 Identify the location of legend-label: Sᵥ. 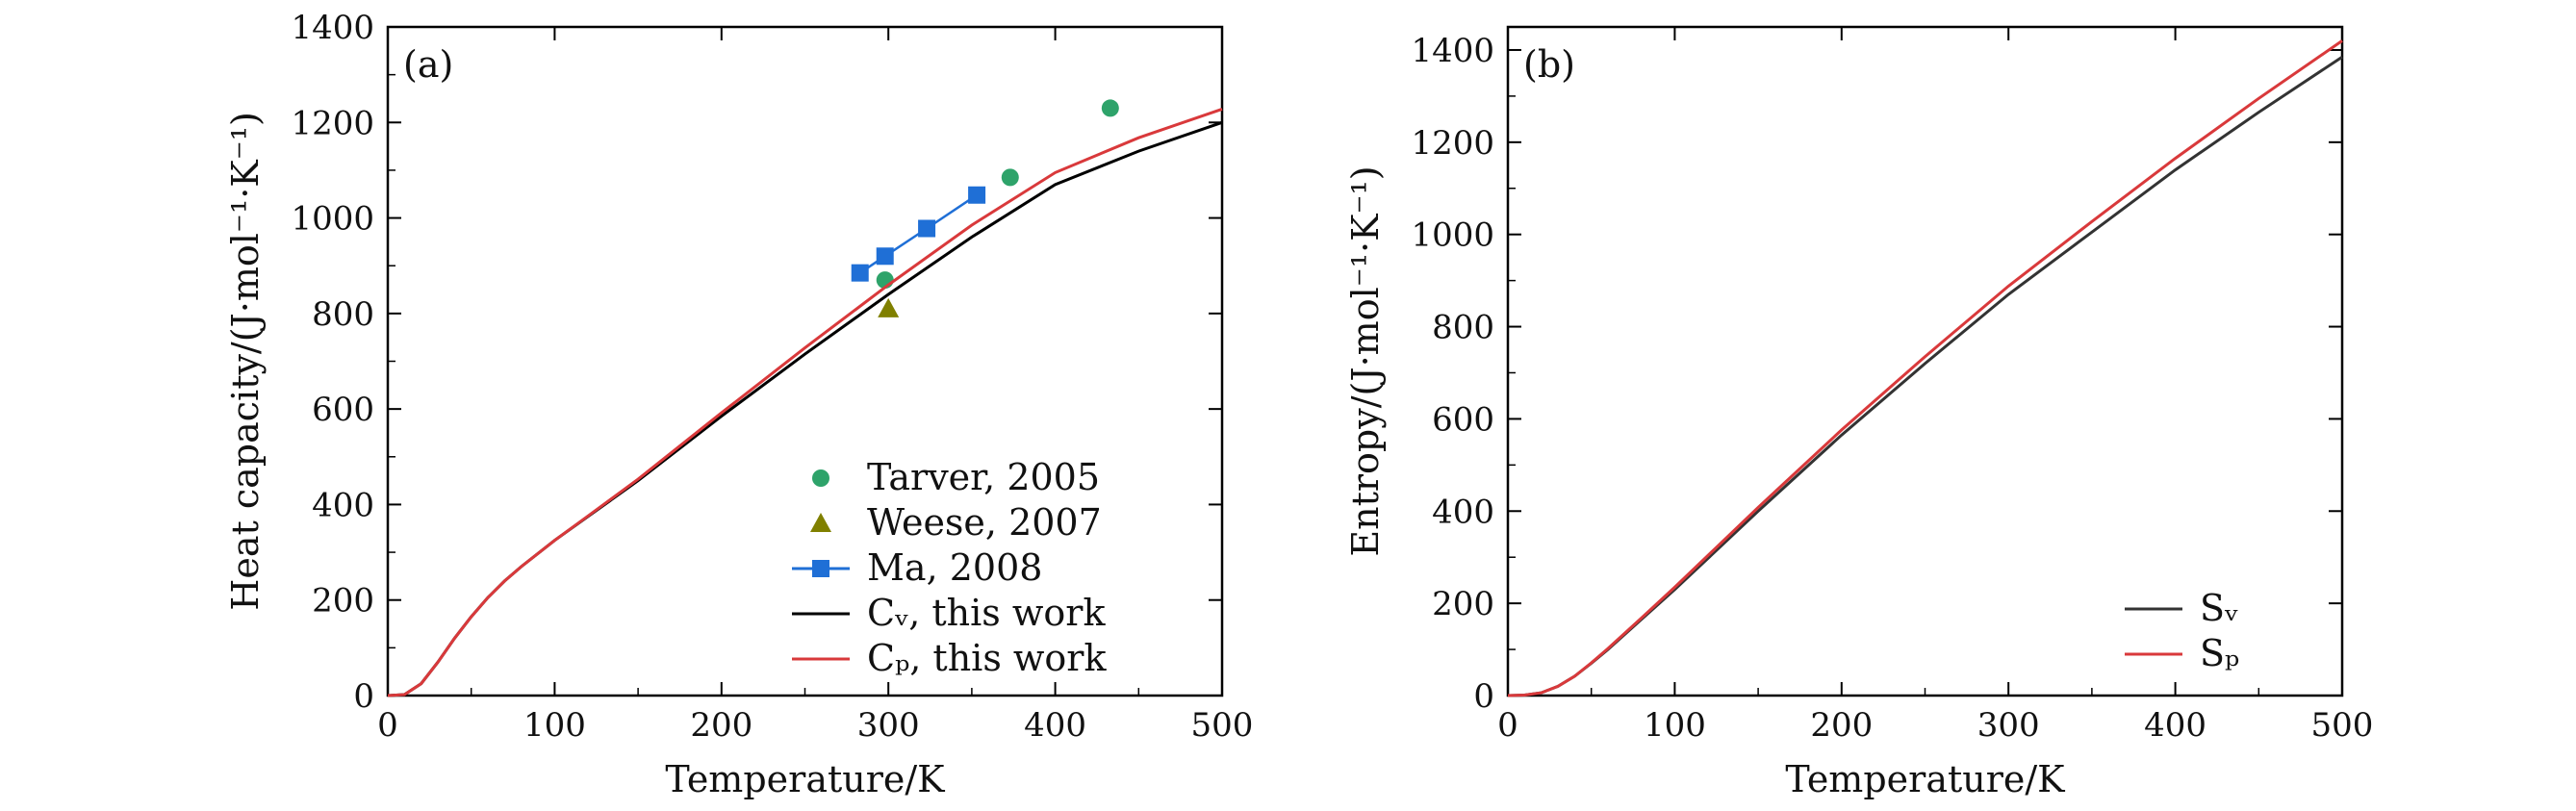
(2219, 608).